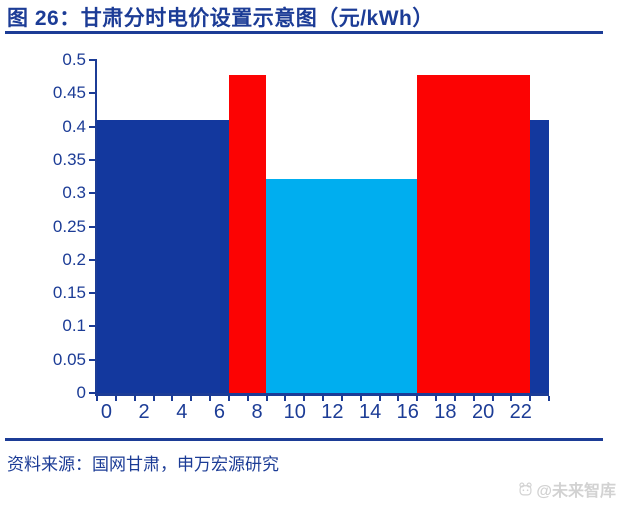 Image resolution: width=625 pixels, height=511 pixels. Describe the element at coordinates (445, 412) in the screenshot. I see `x-tick-label: 18` at that location.